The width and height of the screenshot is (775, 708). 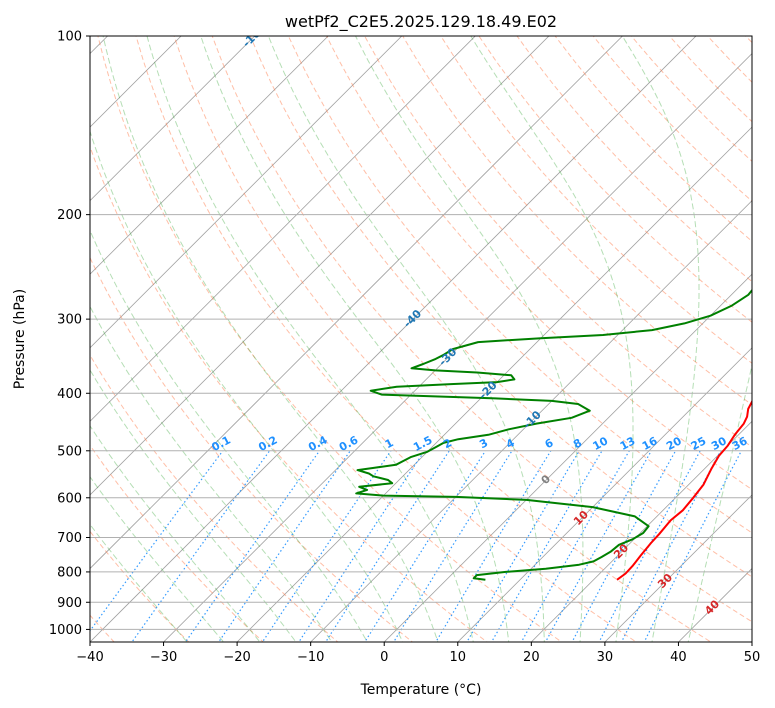 What do you see at coordinates (684, 490) in the screenshot?
I see `temperature-trace` at bounding box center [684, 490].